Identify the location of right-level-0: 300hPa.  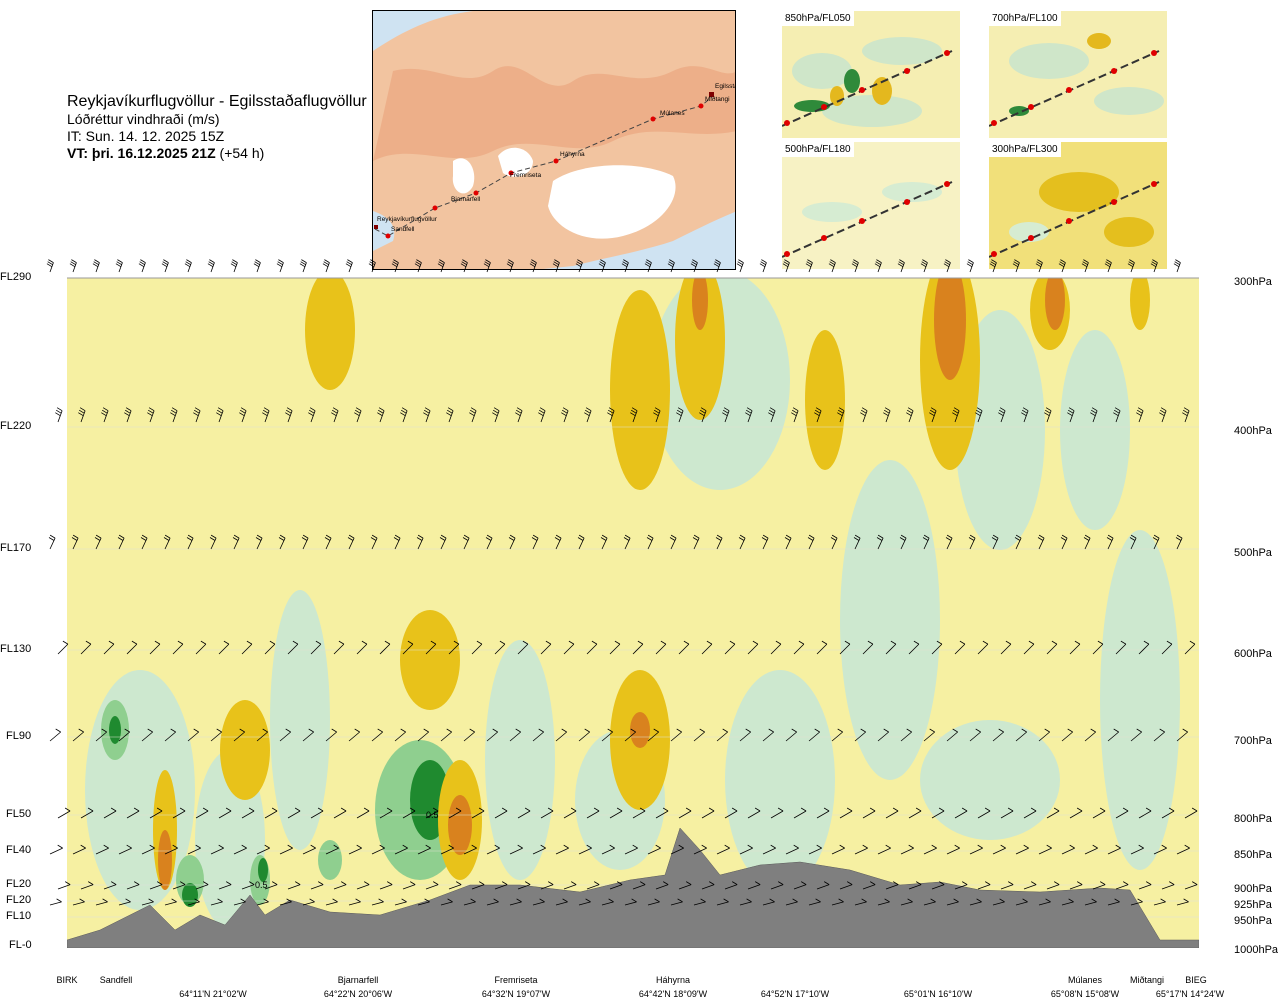
(1253, 282).